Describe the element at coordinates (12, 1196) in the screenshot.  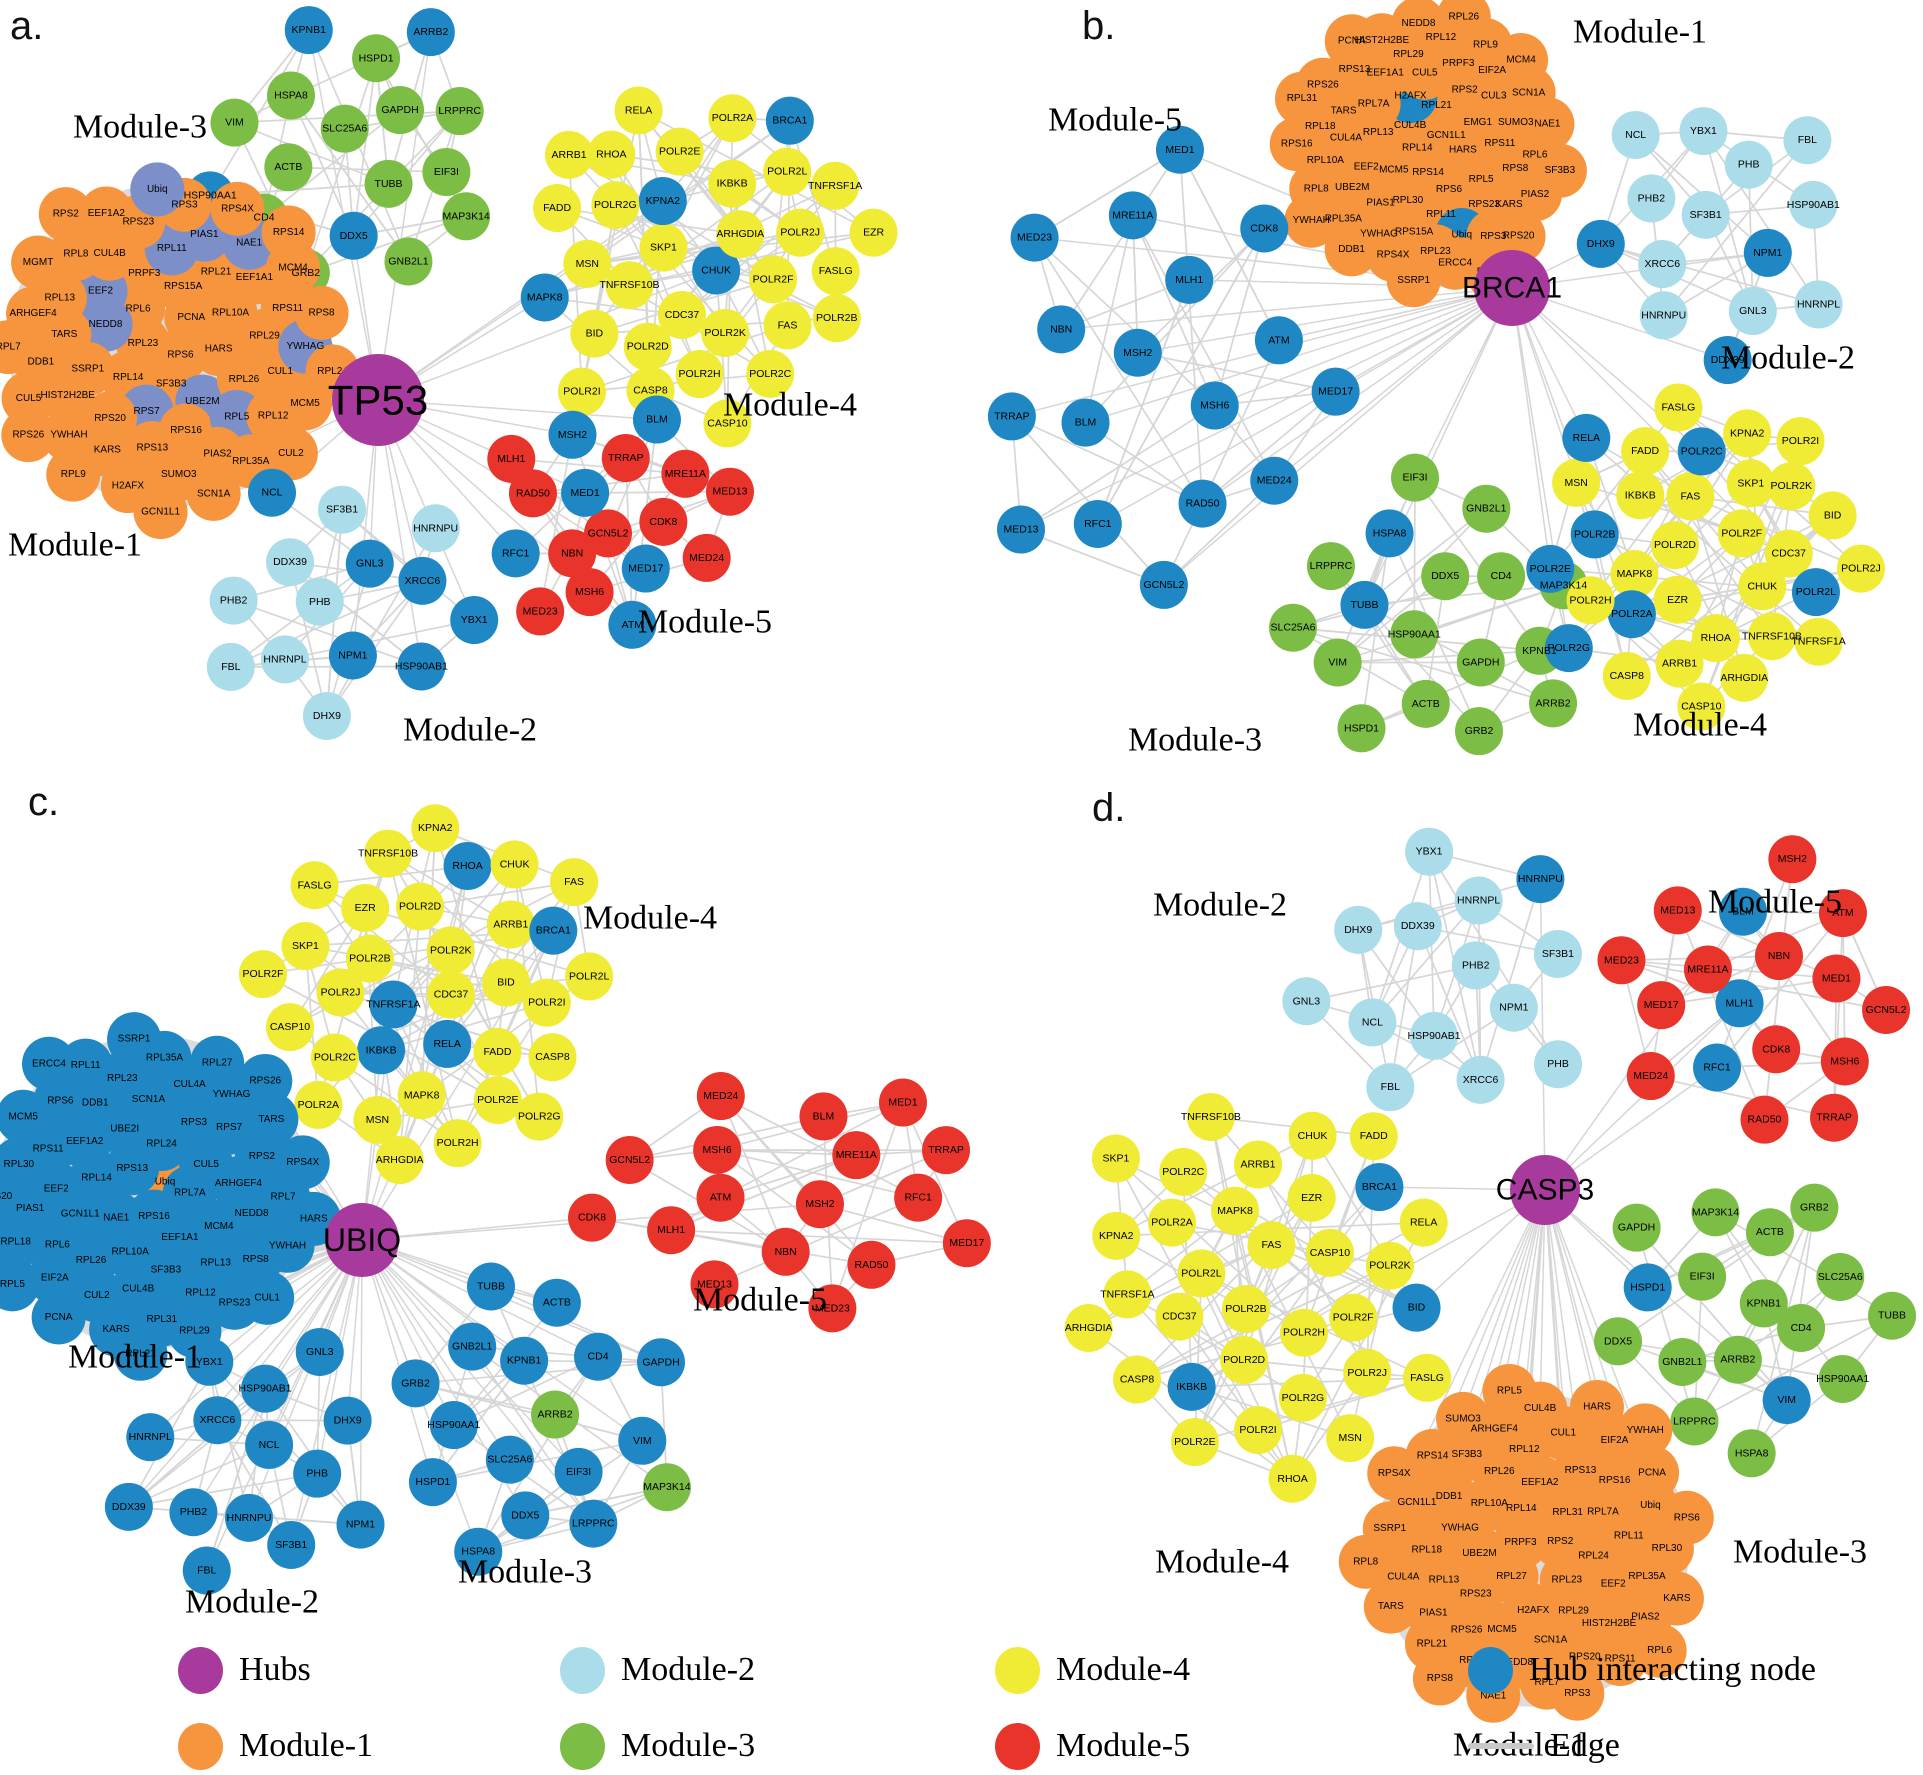
I see `node-RPS20` at that location.